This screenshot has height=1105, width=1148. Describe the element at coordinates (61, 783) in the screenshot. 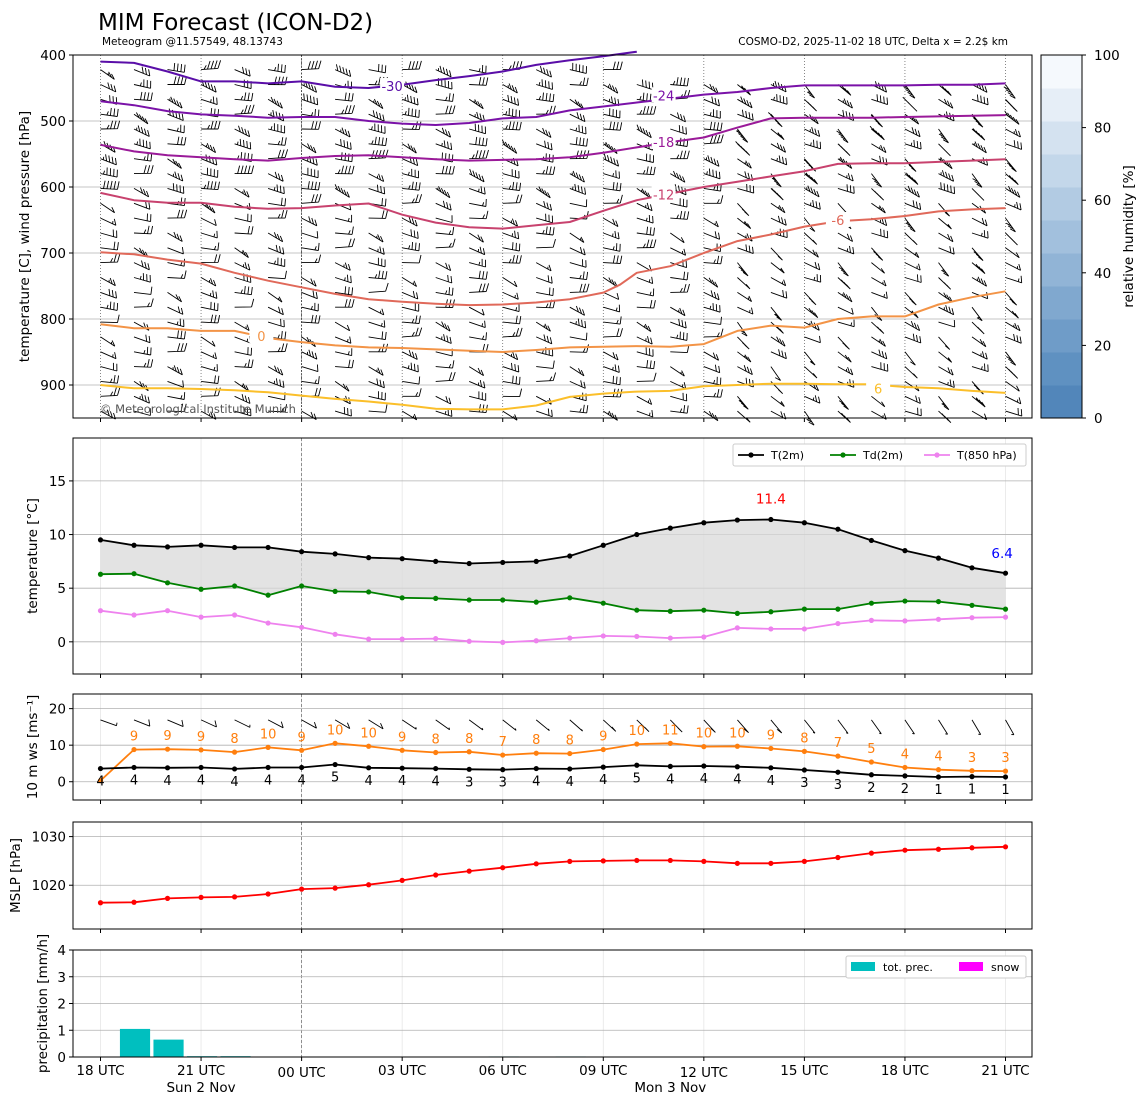

I see `wind-ytick-label: 0` at that location.